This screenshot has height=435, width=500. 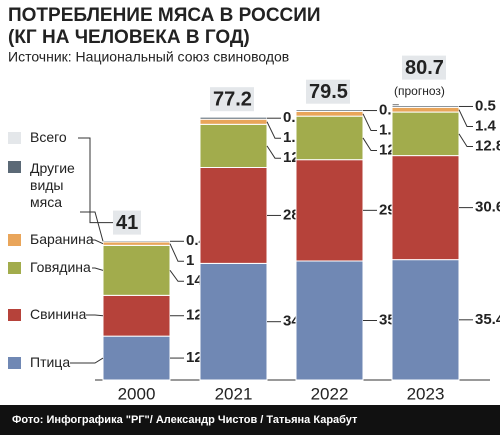 I want to click on value-label: 30.6, so click(x=487, y=207).